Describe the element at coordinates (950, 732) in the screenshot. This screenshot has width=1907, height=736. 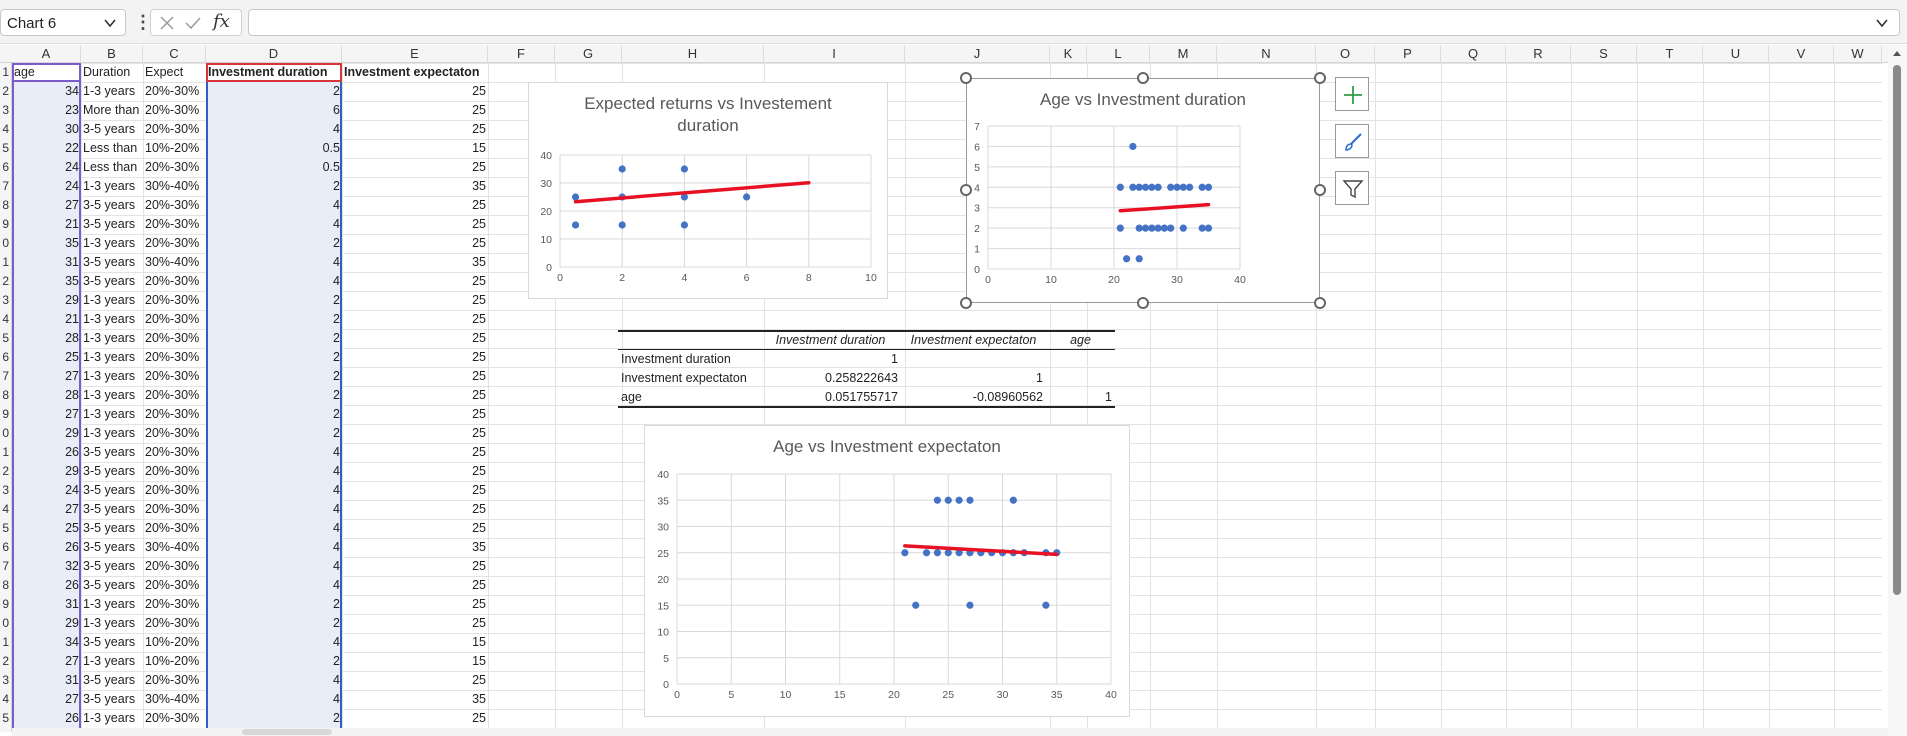
I see `horizontal-scrollbar` at that location.